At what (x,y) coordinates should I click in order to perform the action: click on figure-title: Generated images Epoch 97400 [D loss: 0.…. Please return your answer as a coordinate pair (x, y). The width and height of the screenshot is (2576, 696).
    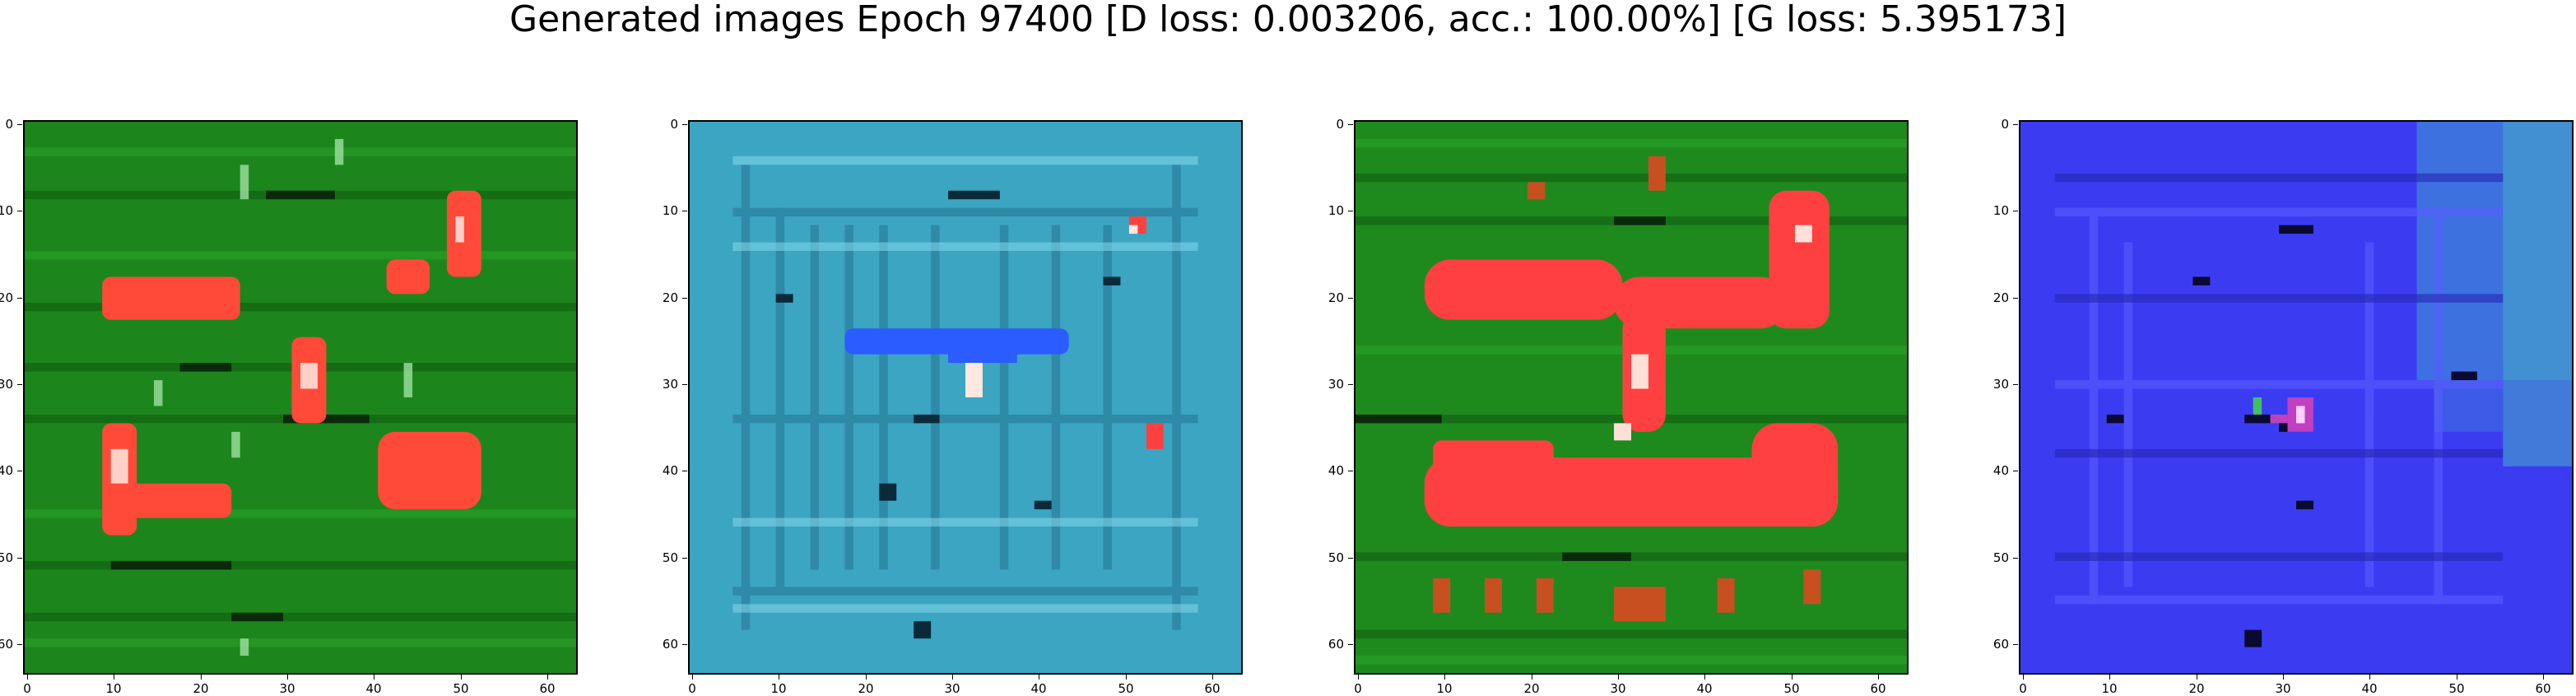
    Looking at the image, I should click on (1288, 20).